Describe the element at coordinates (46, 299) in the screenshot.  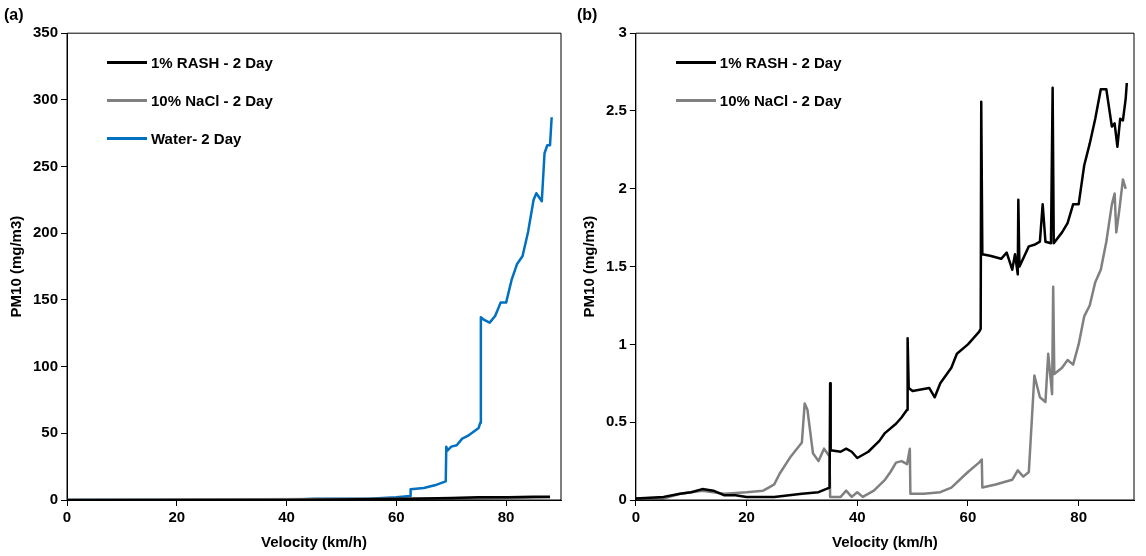
I see `y-tick-label: 150` at that location.